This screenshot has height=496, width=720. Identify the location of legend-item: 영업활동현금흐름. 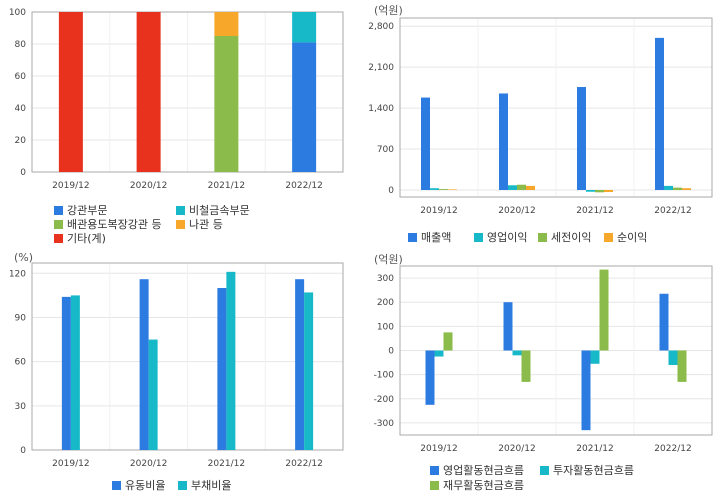
(477, 470).